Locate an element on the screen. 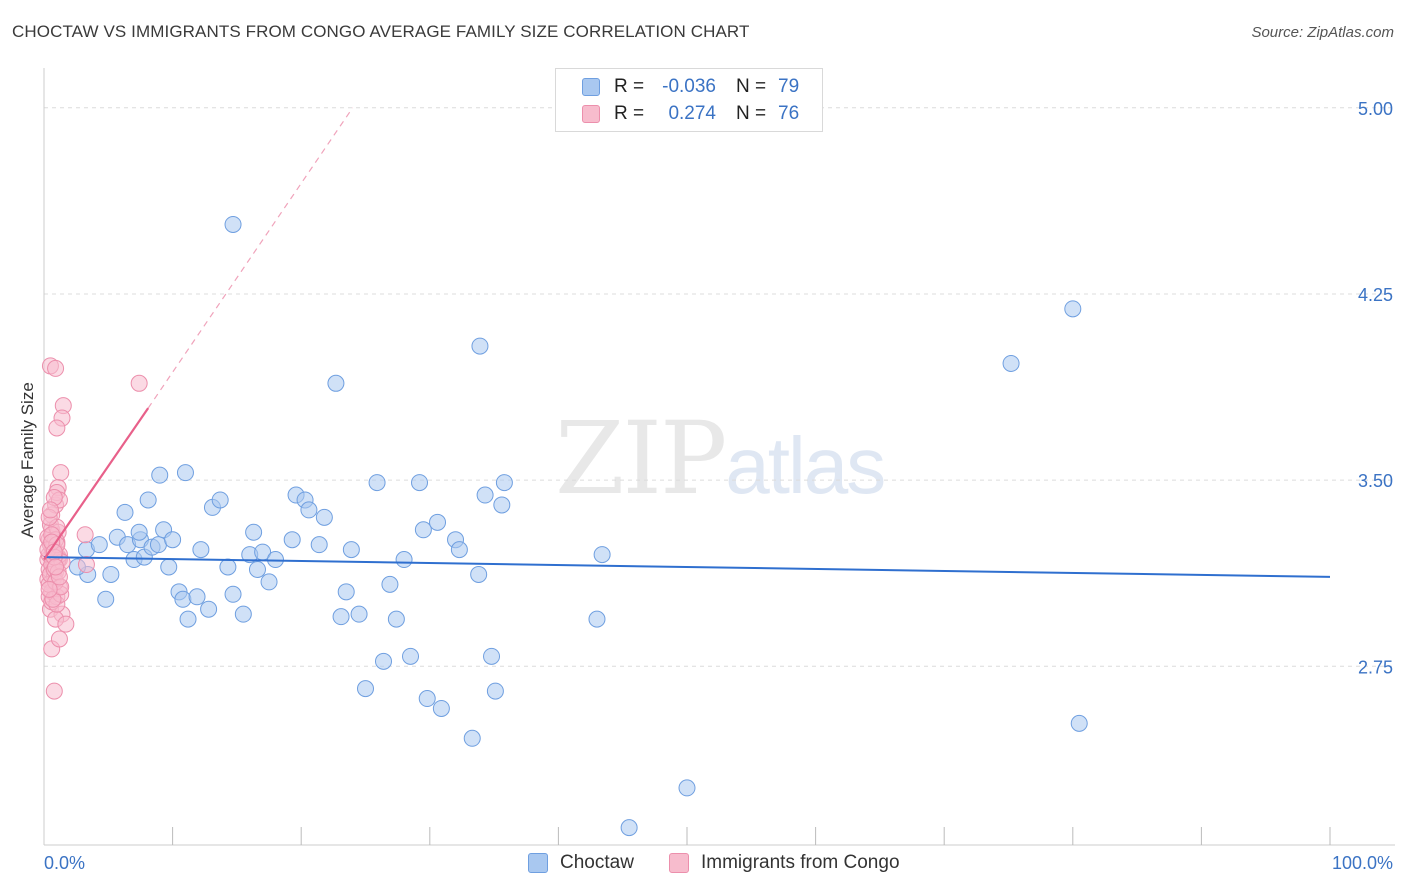 The height and width of the screenshot is (892, 1406). x-tick-label: 0.0% is located at coordinates (64, 863).